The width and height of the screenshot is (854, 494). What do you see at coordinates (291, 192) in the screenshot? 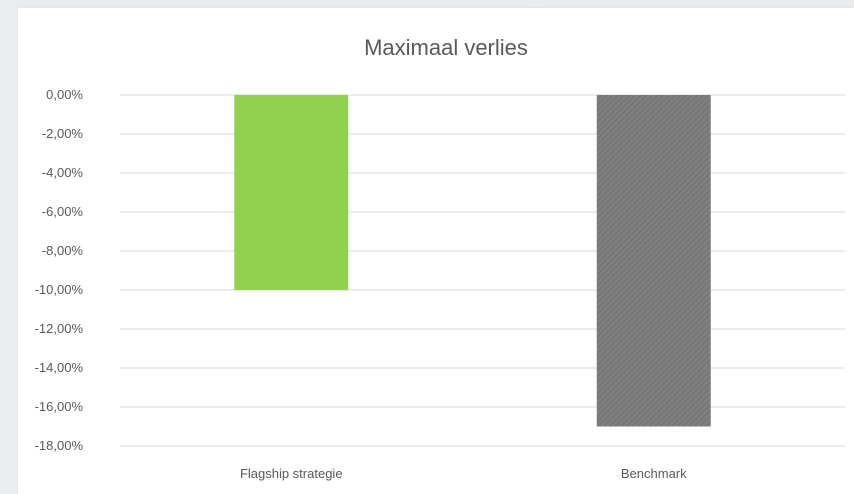
I see `bar-flagship-strategie` at bounding box center [291, 192].